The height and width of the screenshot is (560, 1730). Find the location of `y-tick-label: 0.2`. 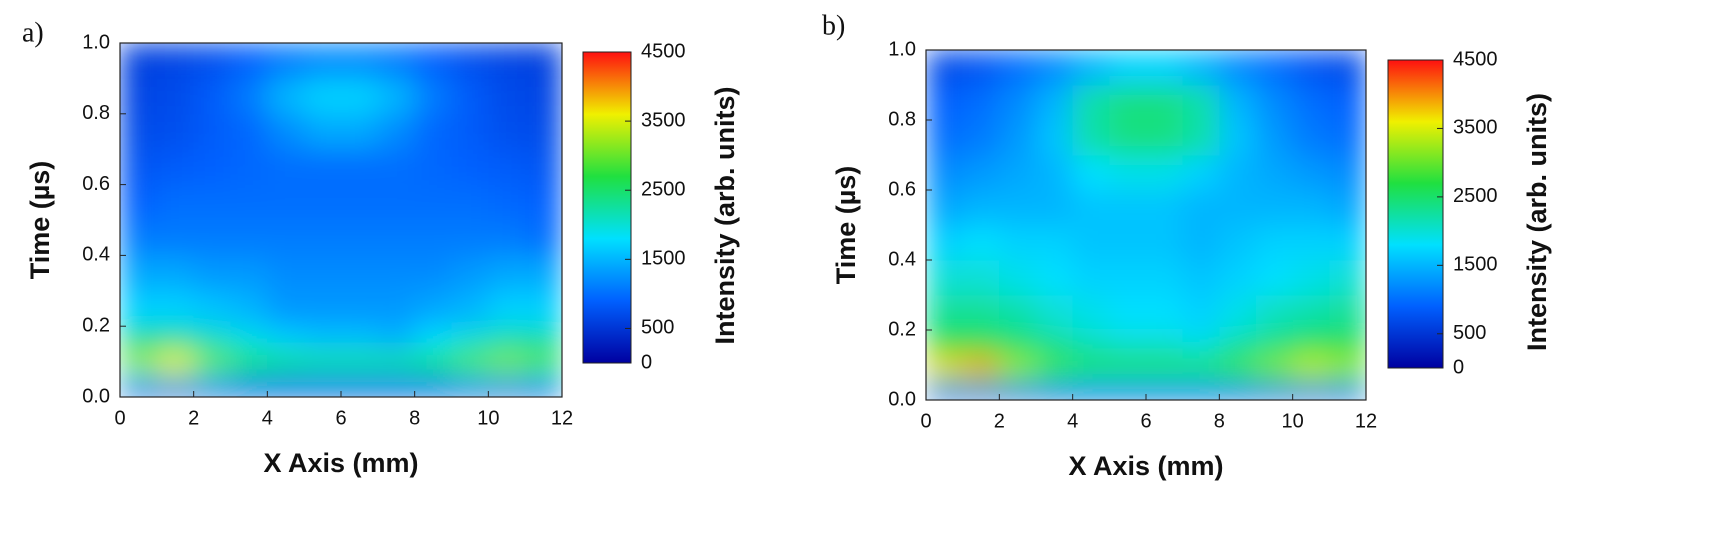

y-tick-label: 0.2 is located at coordinates (96, 325).